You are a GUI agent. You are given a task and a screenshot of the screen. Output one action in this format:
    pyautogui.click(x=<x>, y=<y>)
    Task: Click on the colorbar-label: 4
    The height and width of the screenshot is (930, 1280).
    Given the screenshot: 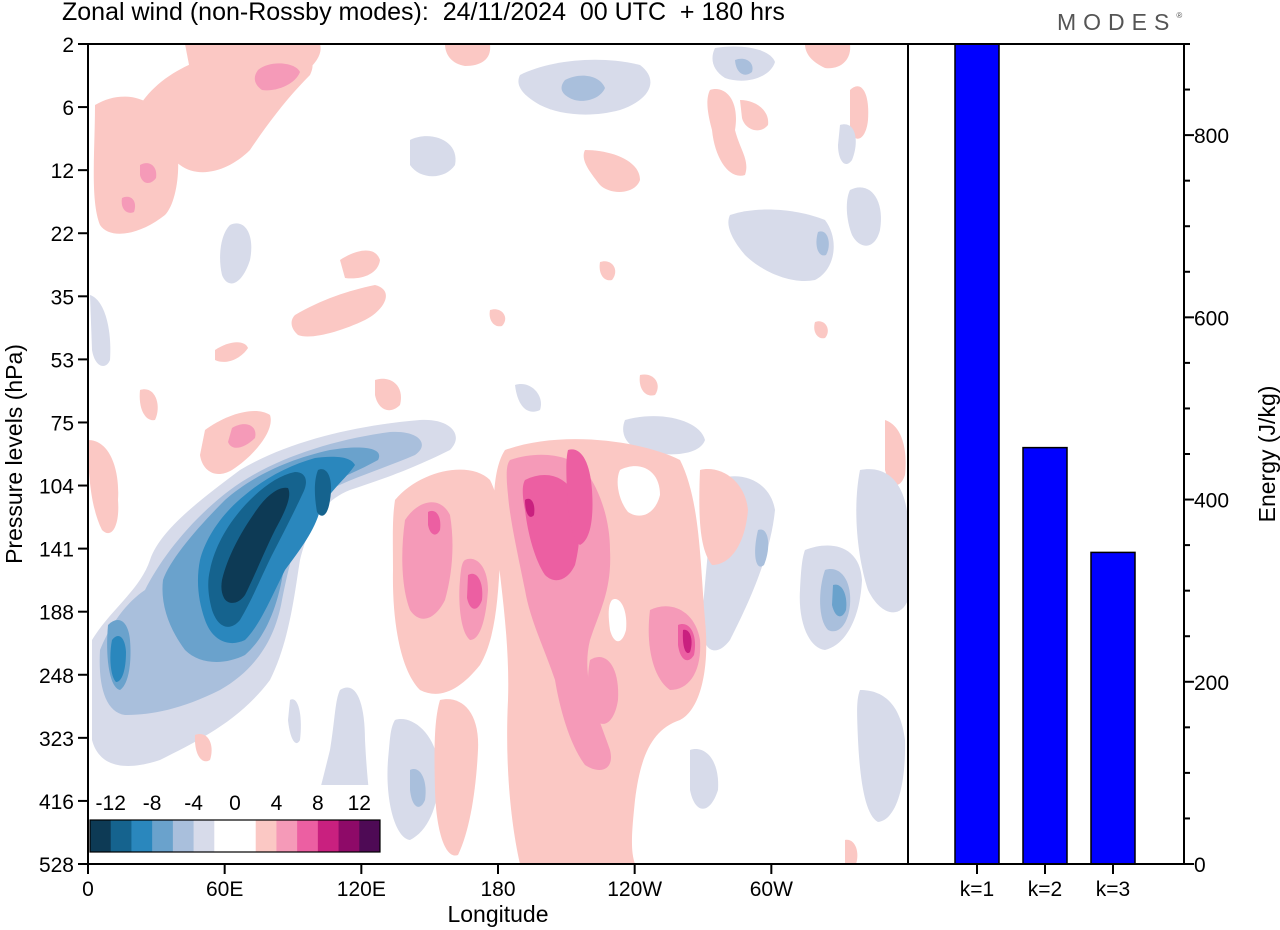 What is the action you would take?
    pyautogui.click(x=277, y=803)
    